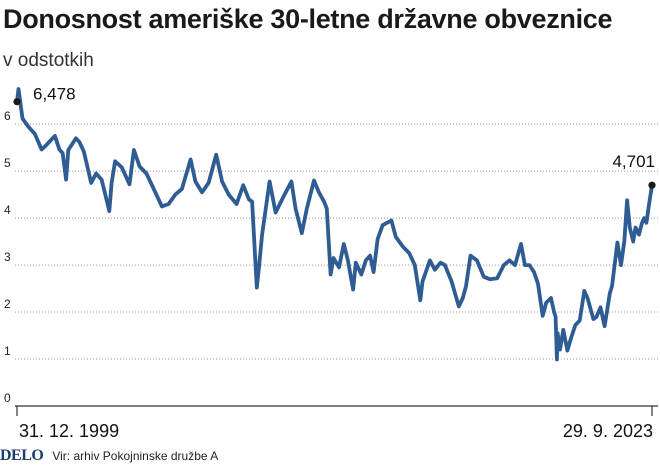  I want to click on x-tick-label-0: 31. 12. 1999, so click(69, 431).